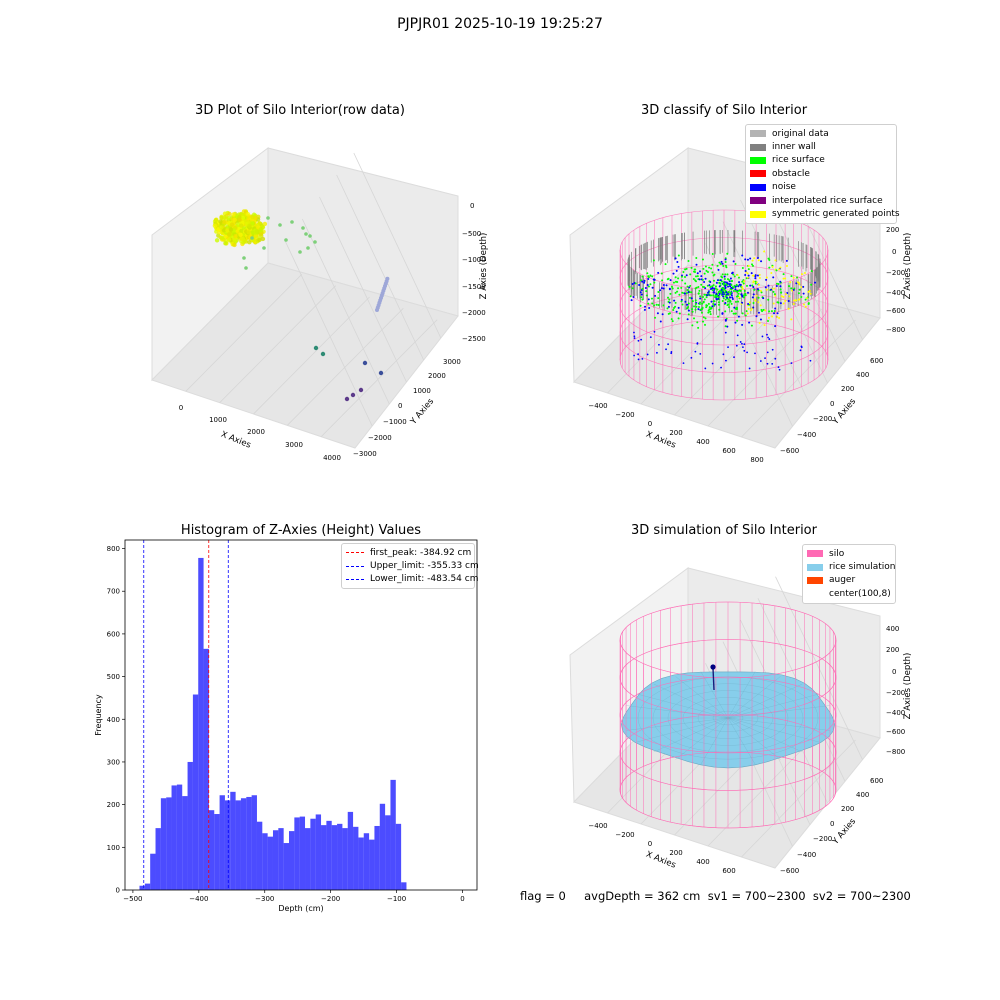 The width and height of the screenshot is (1000, 1000). What do you see at coordinates (724, 305) in the screenshot?
I see `classify-silo-wireframe` at bounding box center [724, 305].